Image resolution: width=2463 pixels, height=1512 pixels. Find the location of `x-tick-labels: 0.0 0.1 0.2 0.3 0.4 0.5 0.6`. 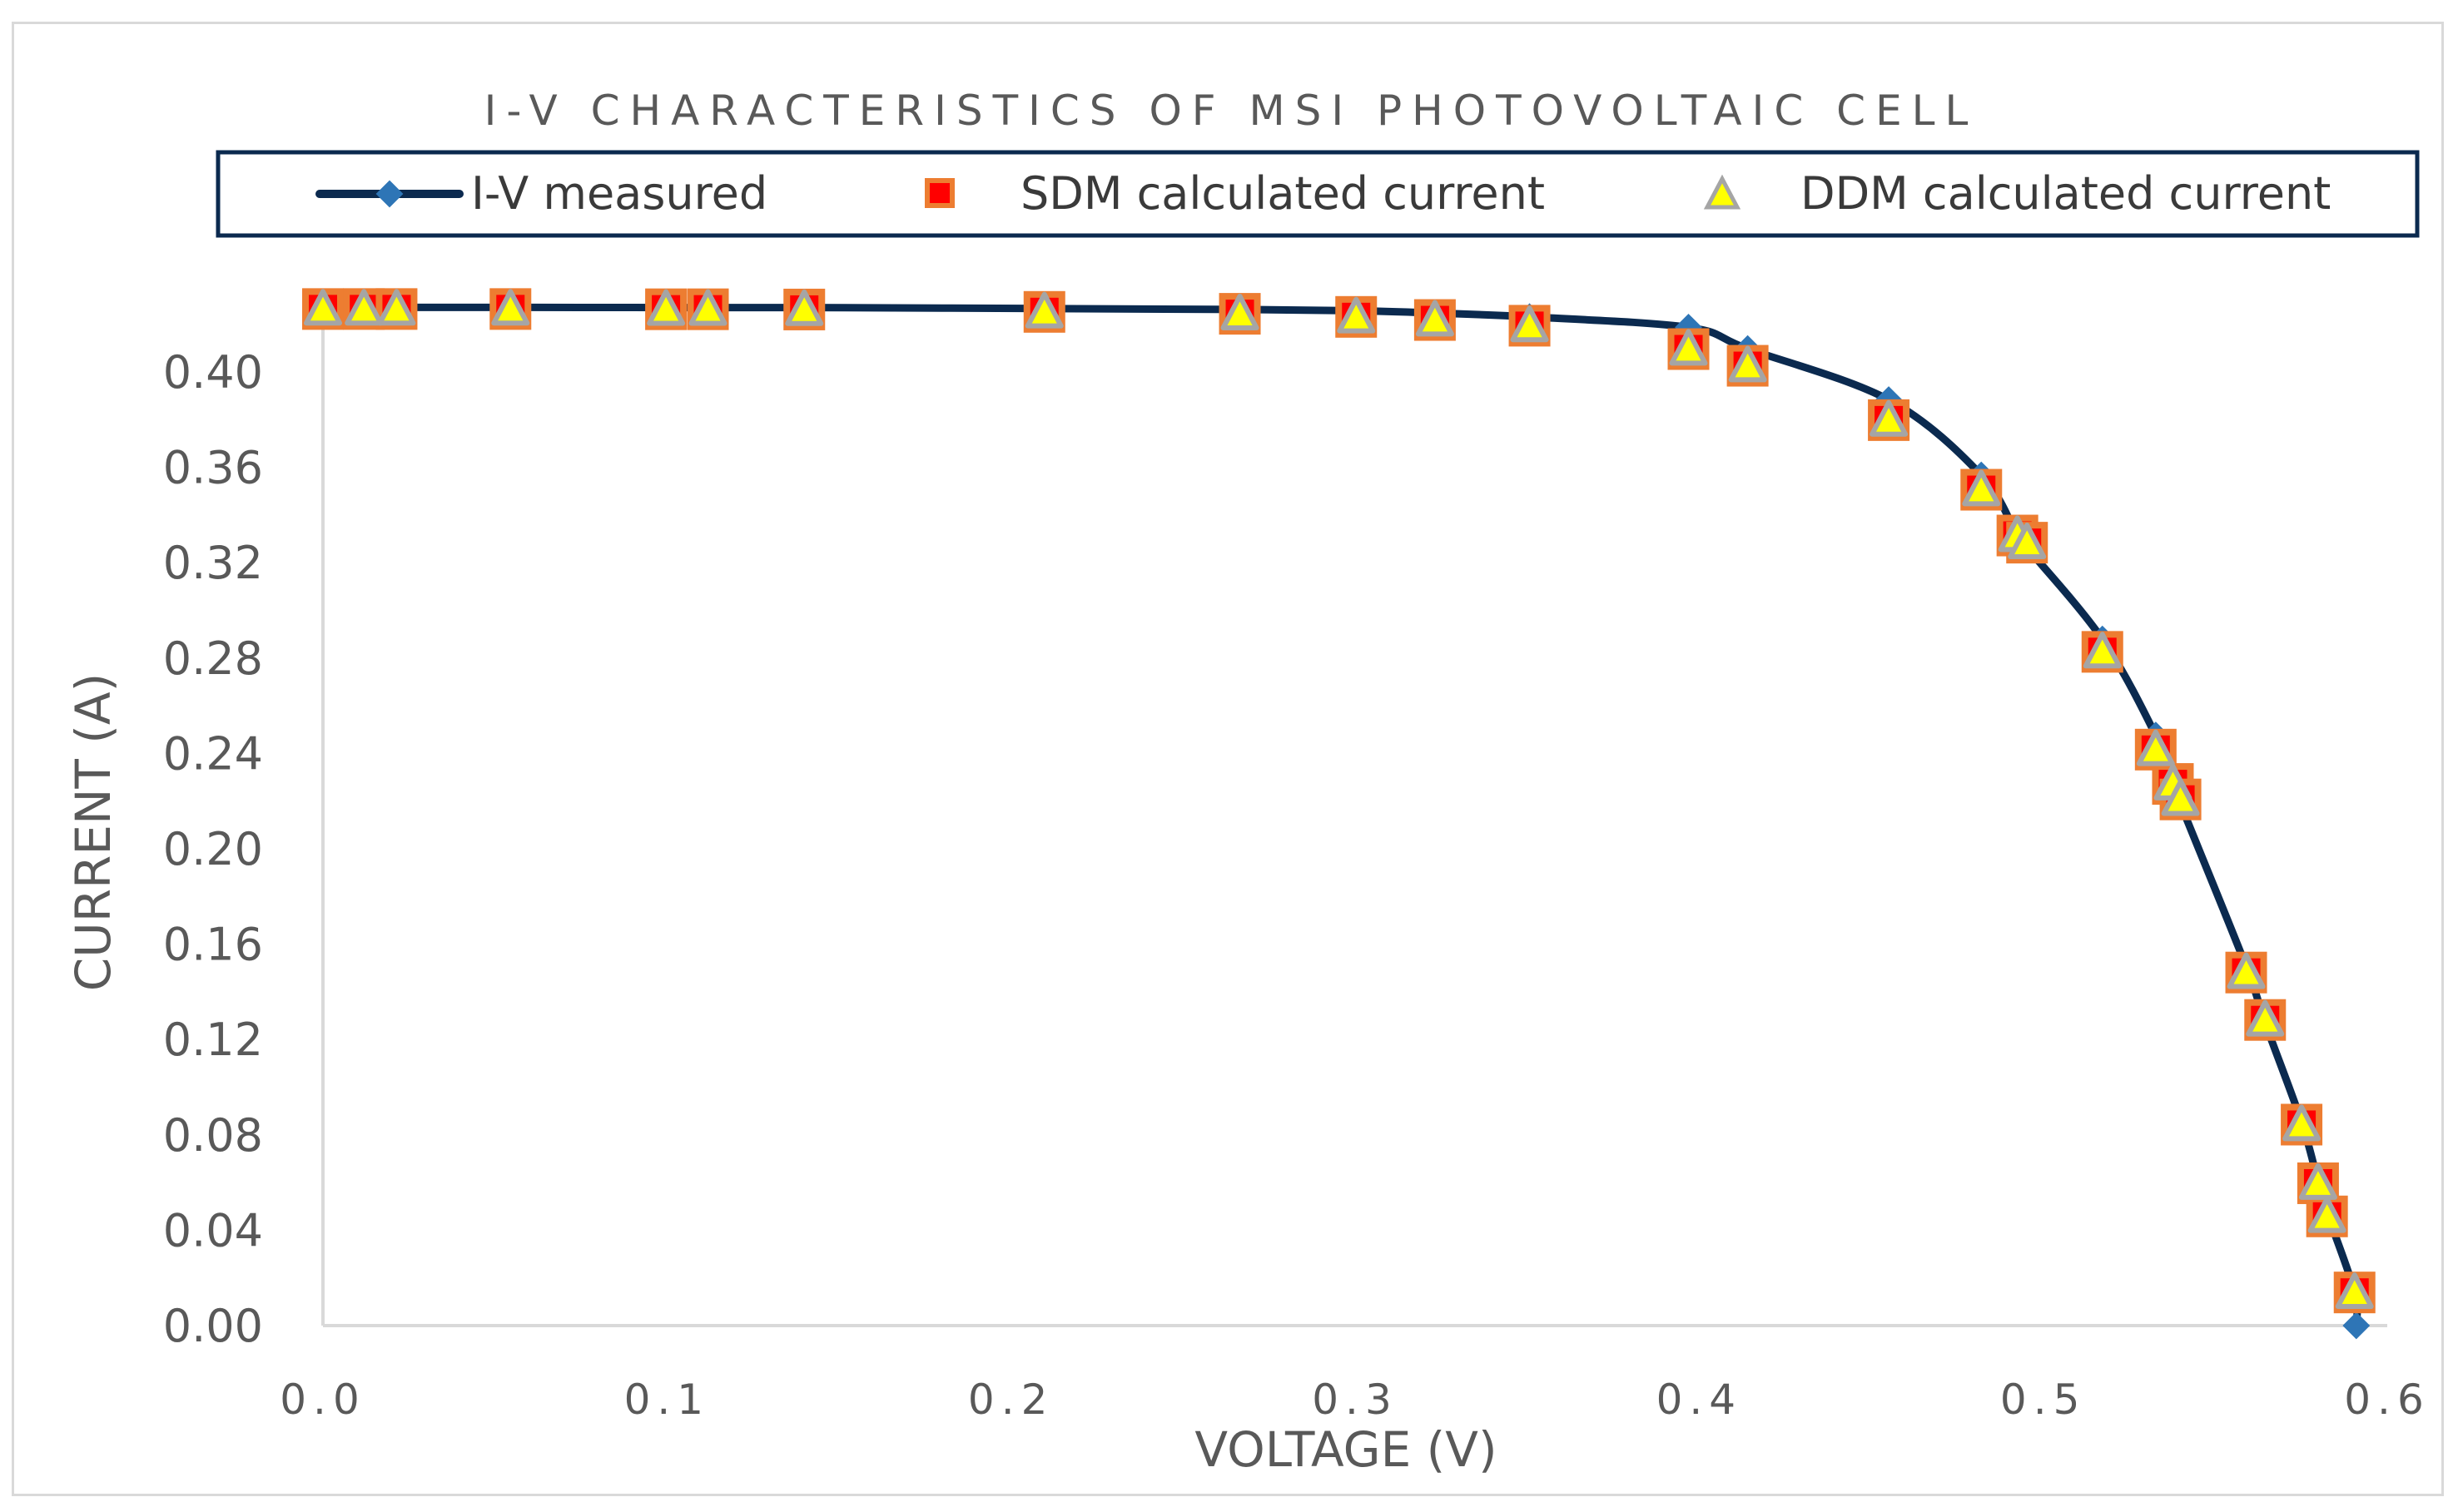

x-tick-labels: 0.0 0.1 0.2 0.3 0.4 0.5 0.6 is located at coordinates (1356, 1400).